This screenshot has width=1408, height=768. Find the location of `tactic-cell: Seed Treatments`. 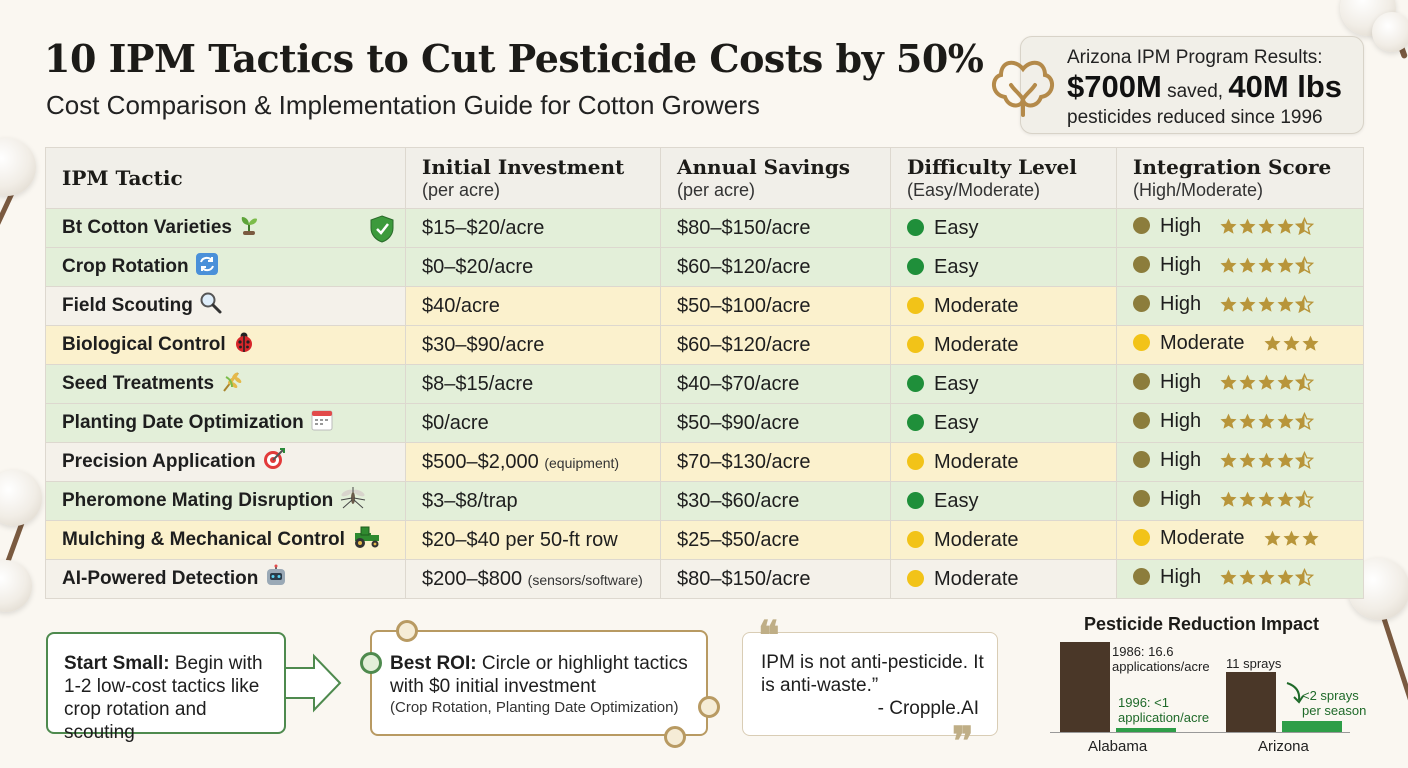

tactic-cell: Seed Treatments is located at coordinates (225, 384).